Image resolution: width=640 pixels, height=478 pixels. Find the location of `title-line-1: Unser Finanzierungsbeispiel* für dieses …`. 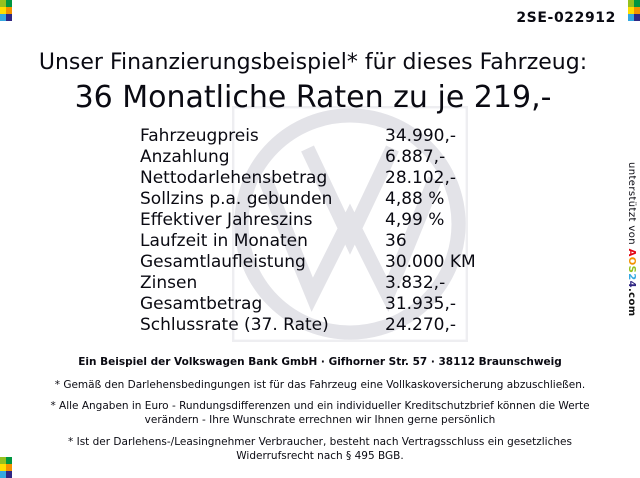

title-line-1: Unser Finanzierungsbeispiel* für dieses … is located at coordinates (313, 62).